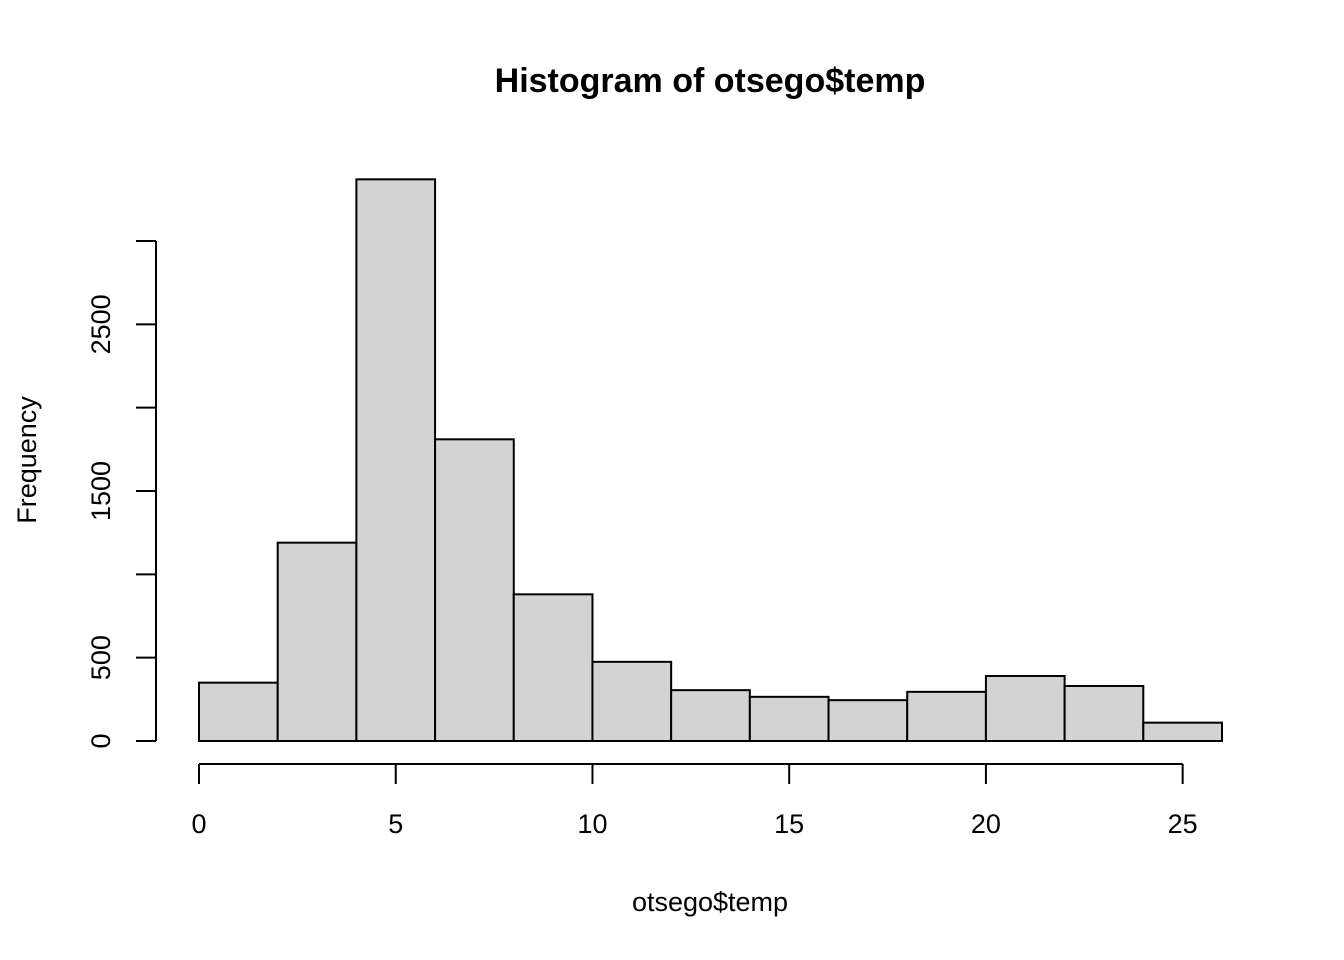  What do you see at coordinates (789, 824) in the screenshot?
I see `x-tick-label: 15` at bounding box center [789, 824].